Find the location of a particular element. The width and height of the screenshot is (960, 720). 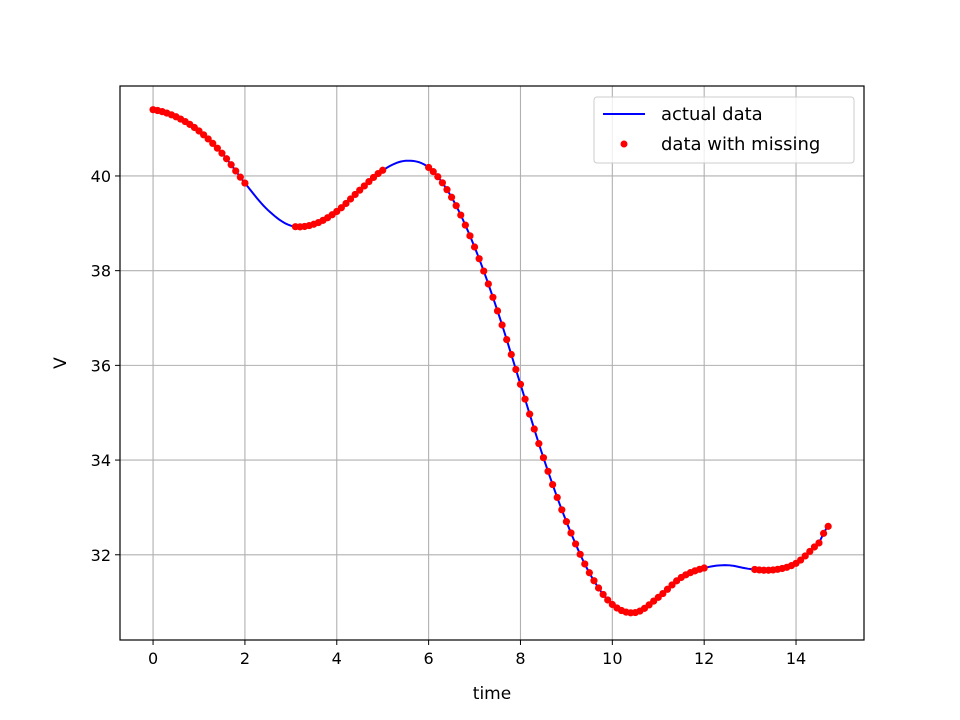

y-axis-ticks: 32 34 36 38 40 is located at coordinates (105, 366).